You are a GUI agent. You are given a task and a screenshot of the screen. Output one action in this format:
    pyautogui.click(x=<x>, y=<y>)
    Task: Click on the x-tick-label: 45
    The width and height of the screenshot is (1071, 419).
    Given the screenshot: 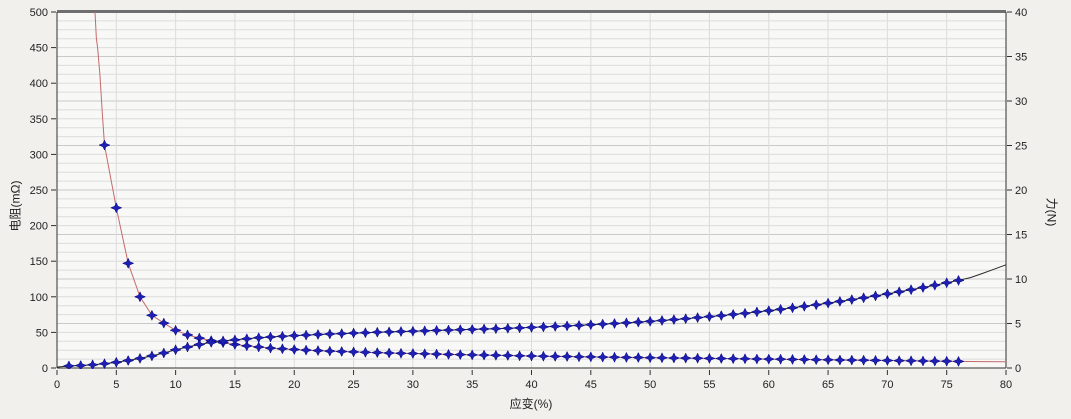 What is the action you would take?
    pyautogui.click(x=591, y=385)
    